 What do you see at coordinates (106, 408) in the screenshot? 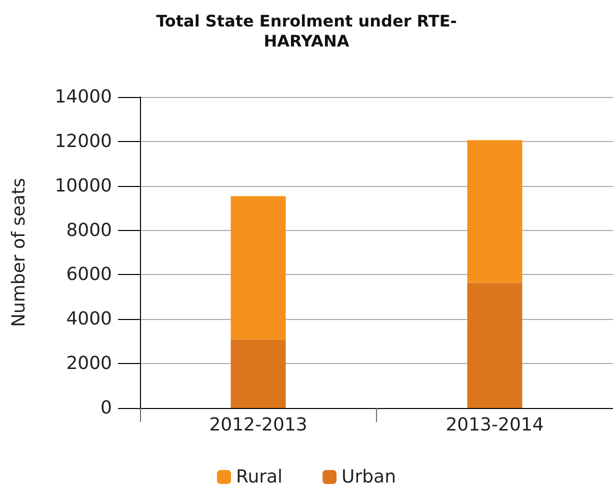
I see `y-tick-label: 0` at bounding box center [106, 408].